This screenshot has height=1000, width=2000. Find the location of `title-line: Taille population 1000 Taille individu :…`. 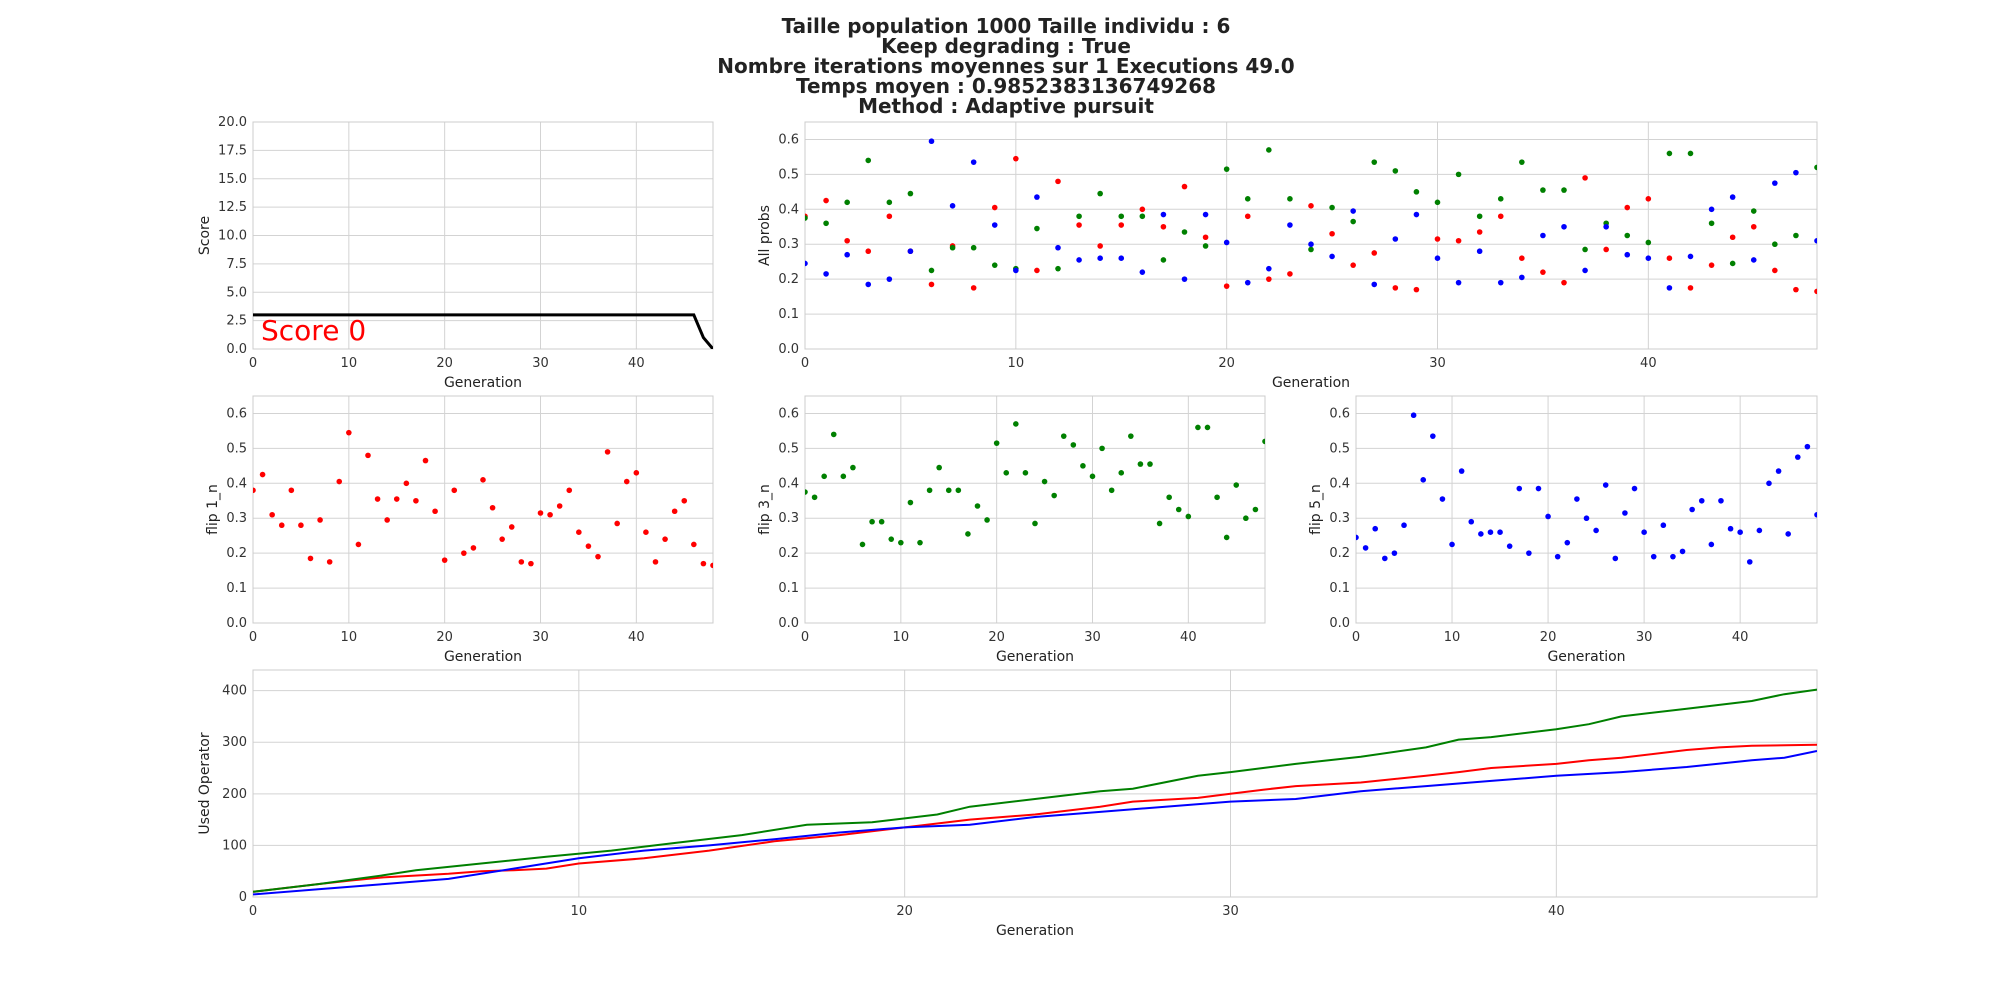

title-line: Taille population 1000 Taille individu :… is located at coordinates (1006, 26).